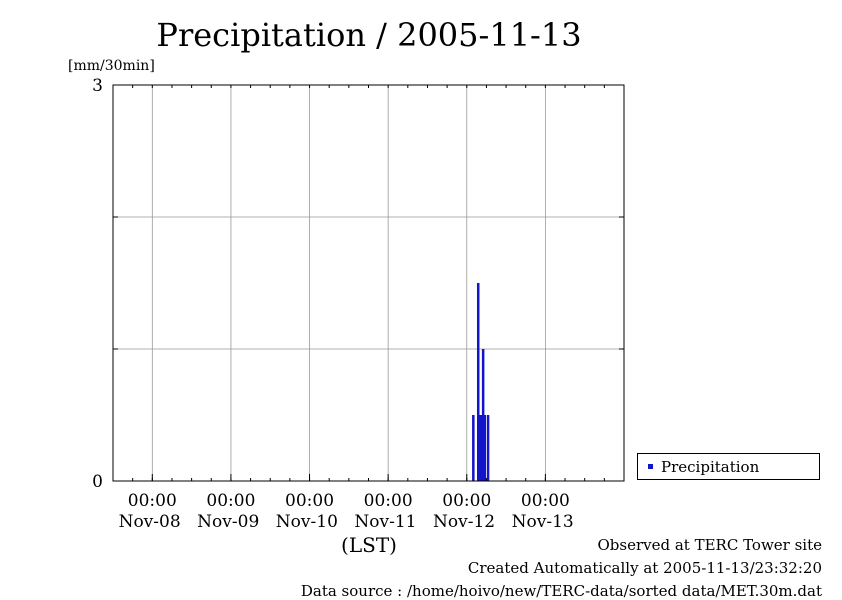  What do you see at coordinates (228, 522) in the screenshot?
I see `x-tick-date-label: Nov-09` at bounding box center [228, 522].